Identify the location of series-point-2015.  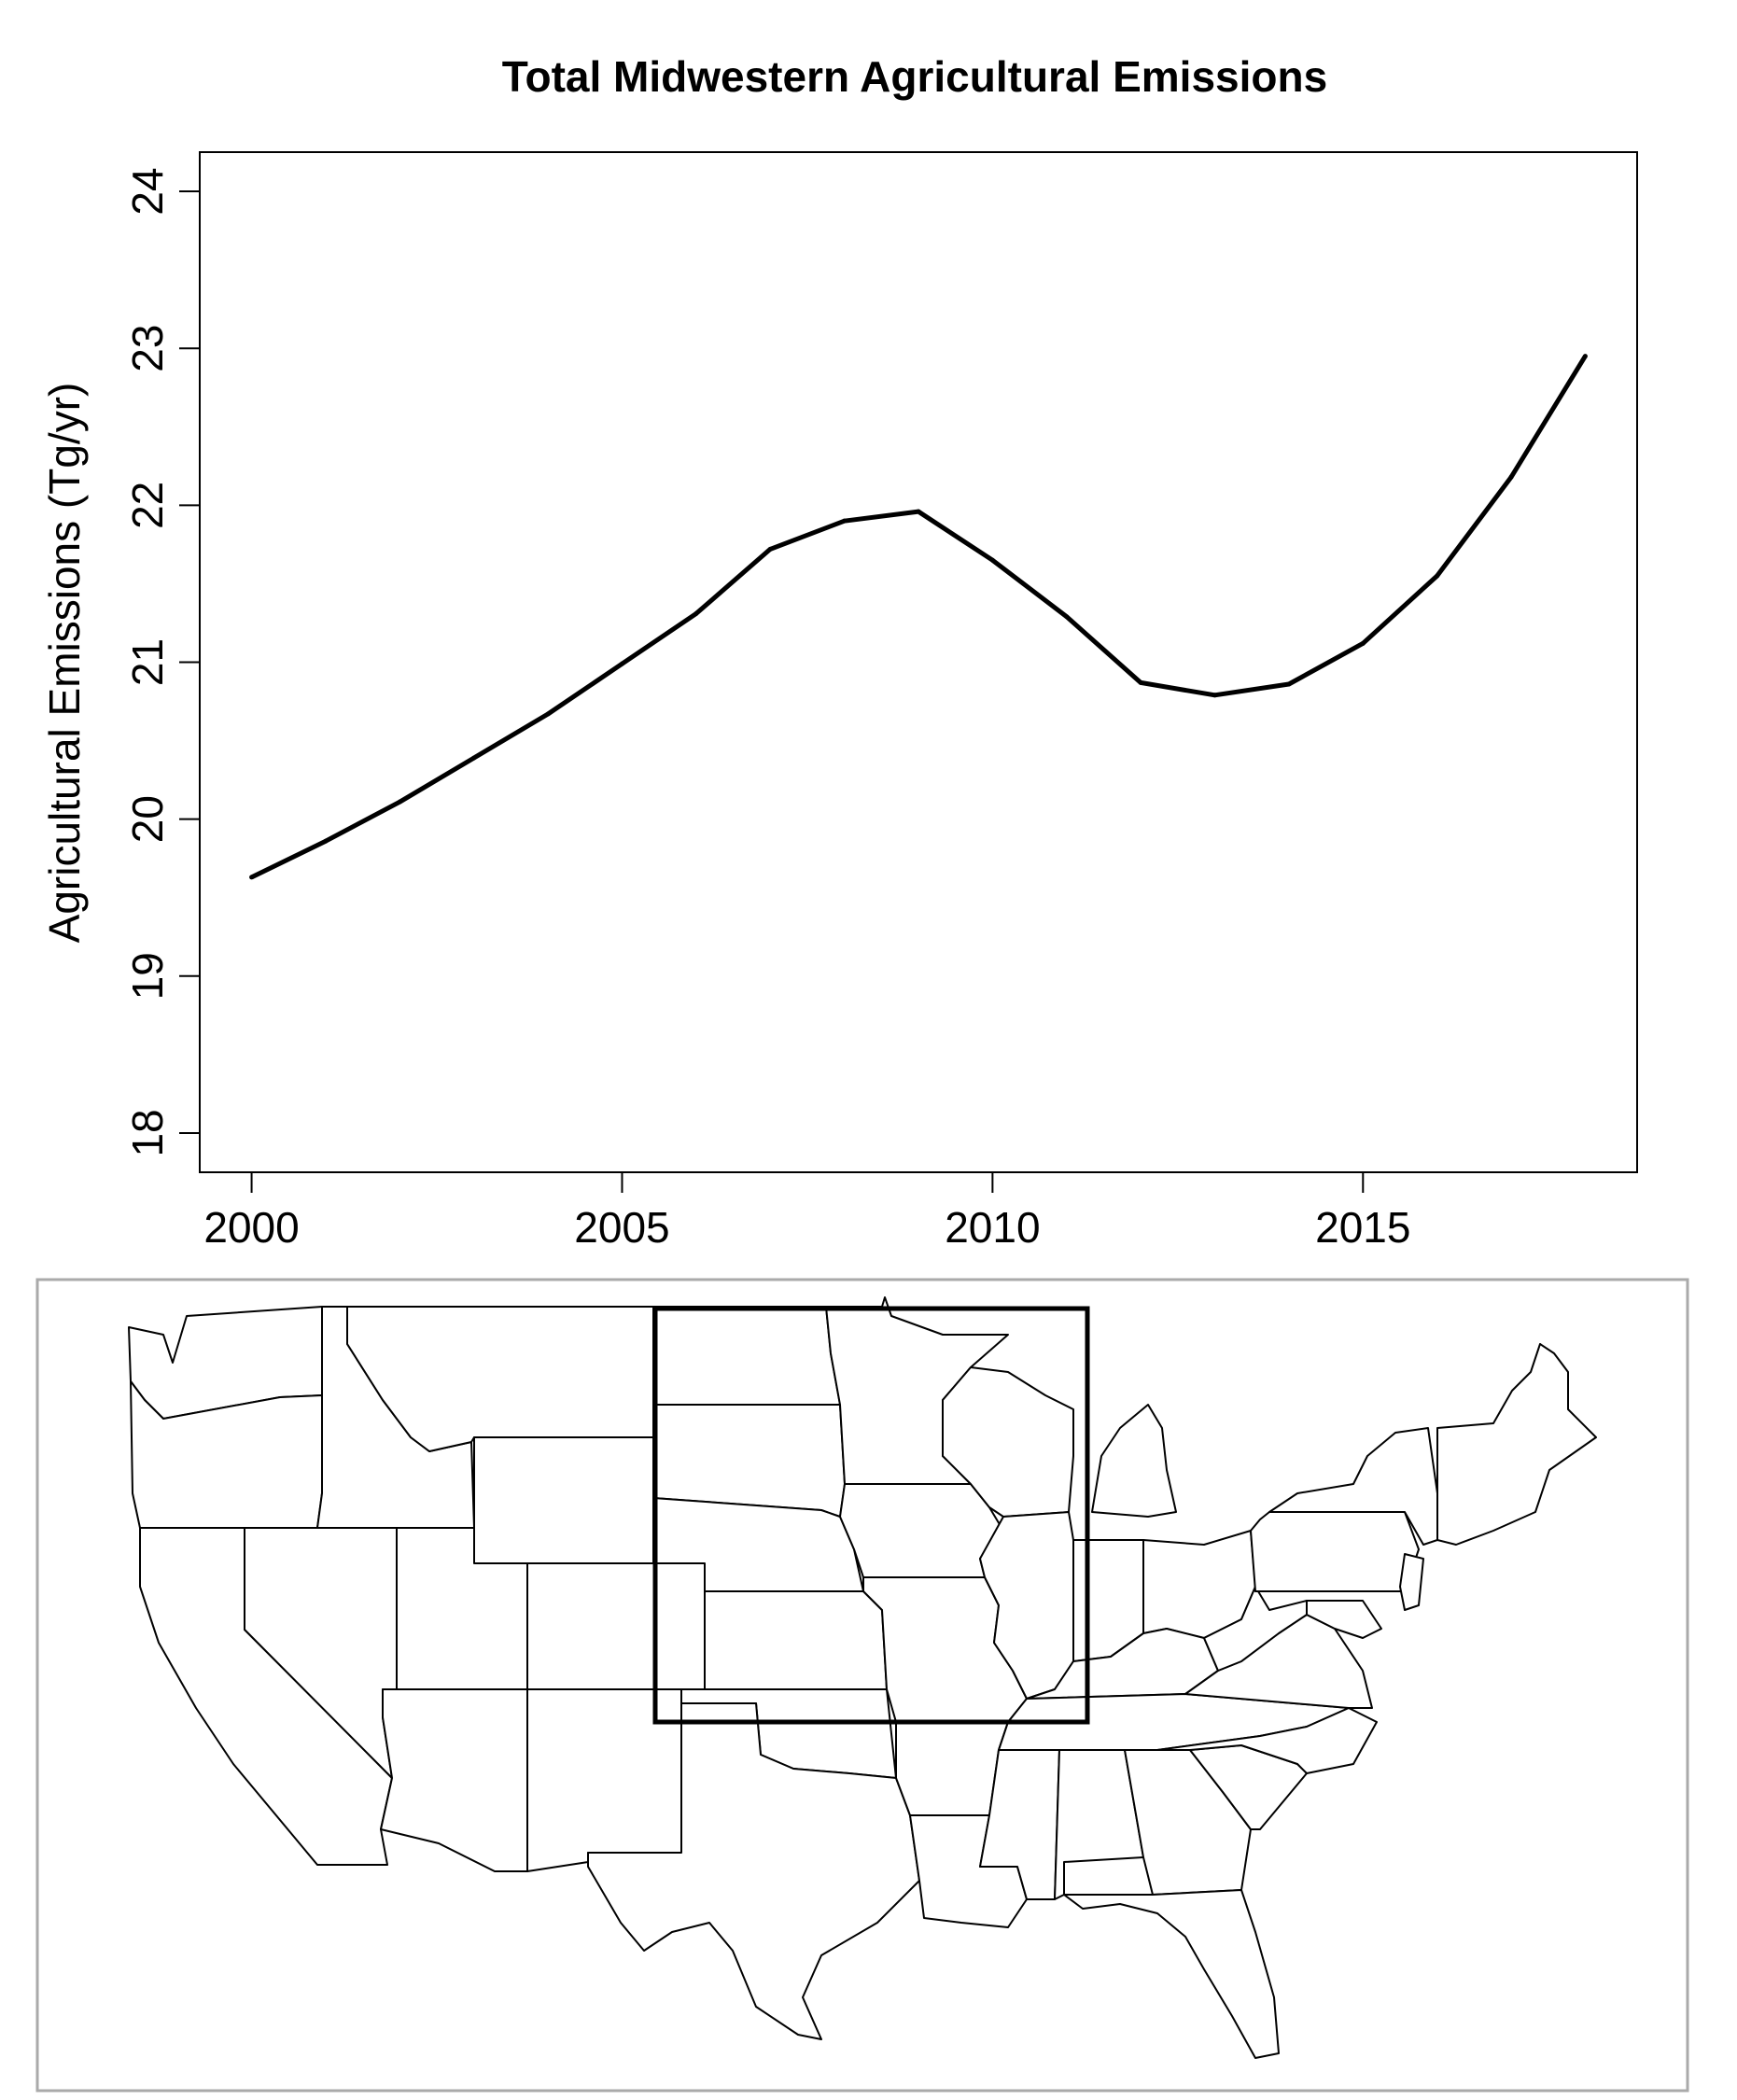
(1363, 643).